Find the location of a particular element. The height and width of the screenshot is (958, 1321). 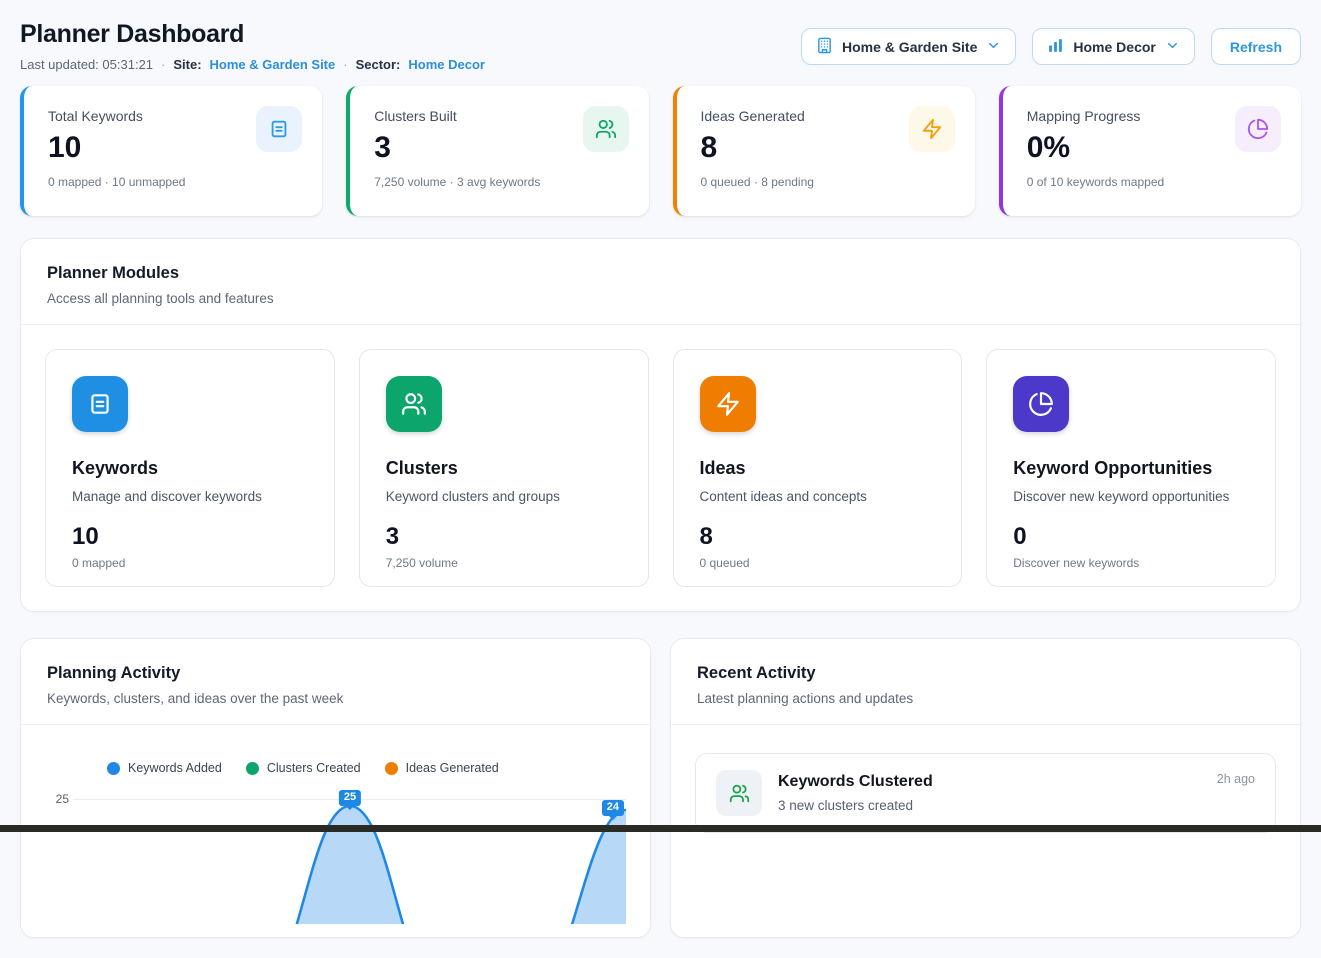

module-subtext: 0 mapped is located at coordinates (99, 563).